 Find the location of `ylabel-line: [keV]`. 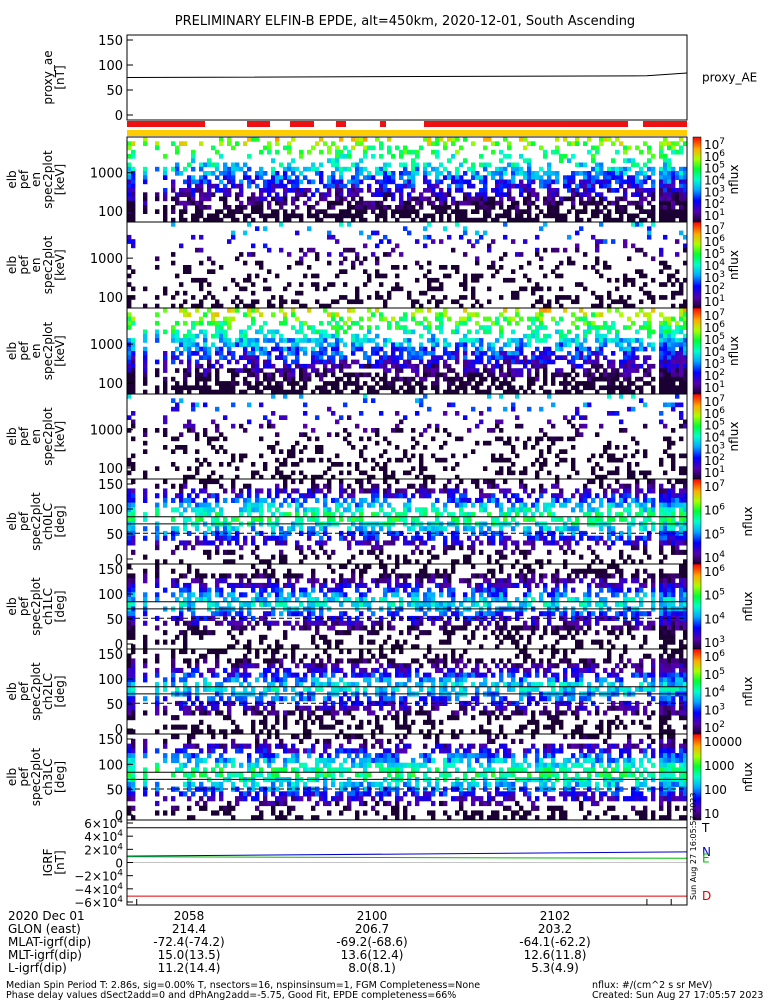

ylabel-line: [keV] is located at coordinates (60, 179).